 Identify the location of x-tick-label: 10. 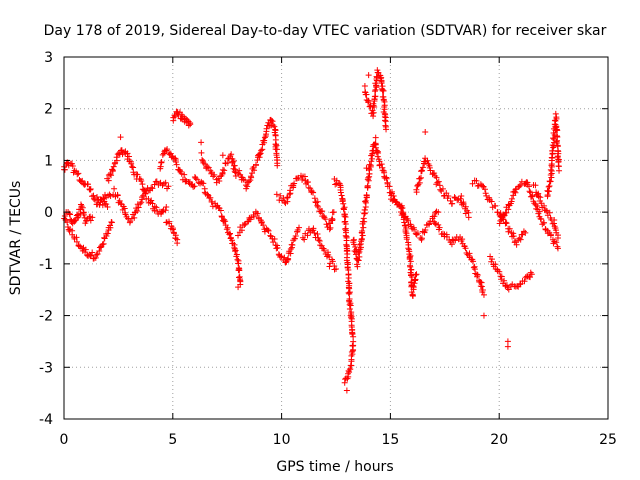
(282, 440).